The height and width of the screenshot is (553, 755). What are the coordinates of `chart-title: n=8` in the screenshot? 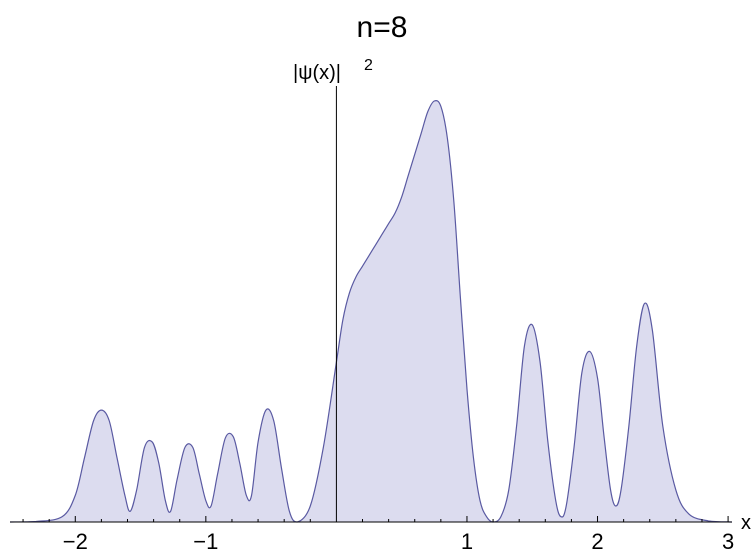 It's located at (382, 27).